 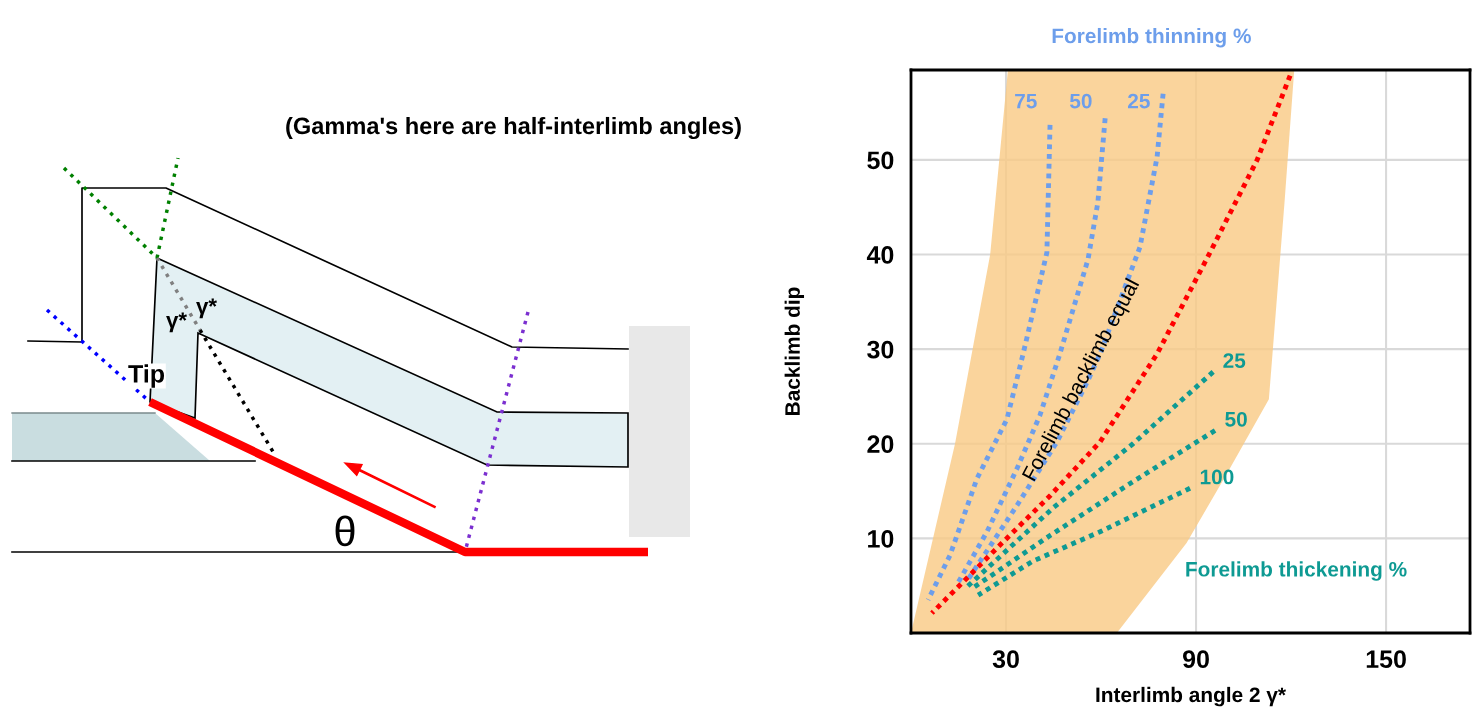 I want to click on text: θ, so click(x=345, y=531).